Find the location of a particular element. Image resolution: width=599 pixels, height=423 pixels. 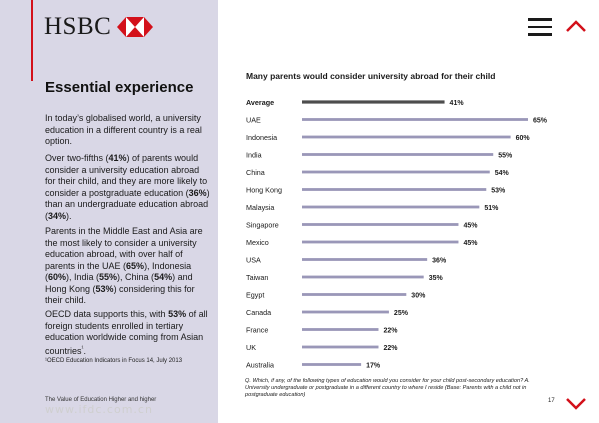

category-label-average: Average is located at coordinates (260, 102).